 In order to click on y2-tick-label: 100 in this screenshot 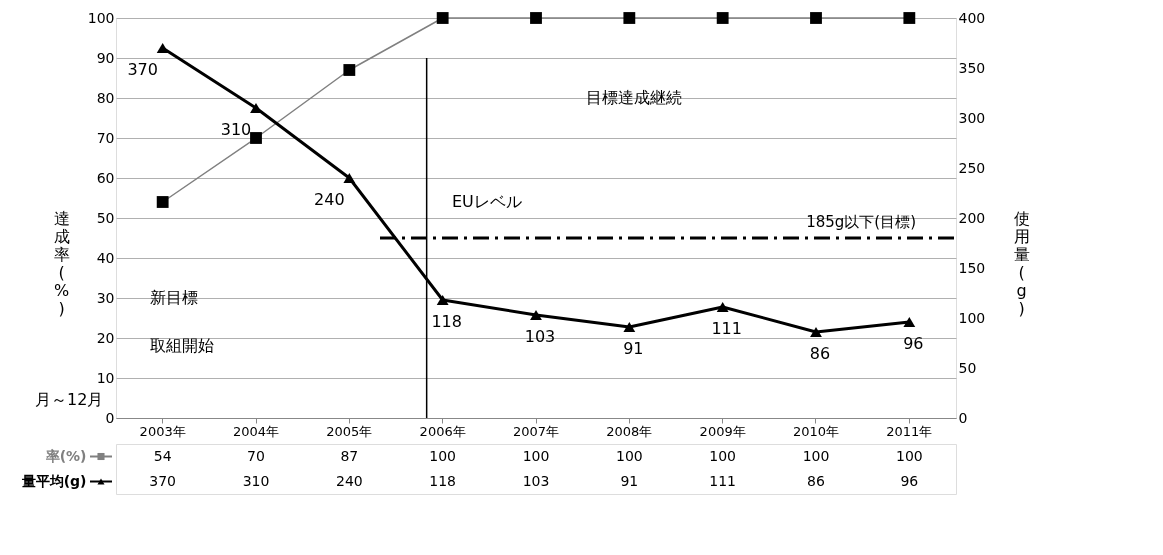, I will do `click(972, 317)`.